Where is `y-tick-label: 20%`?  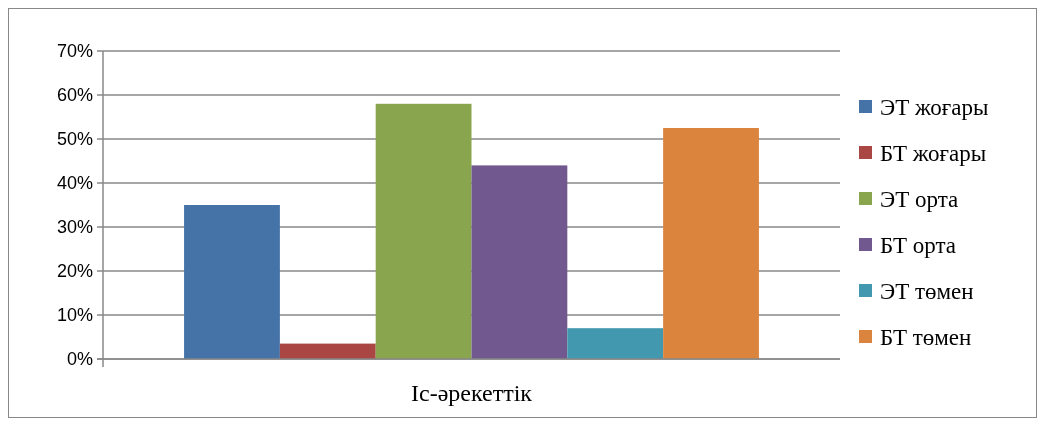
y-tick-label: 20% is located at coordinates (74, 271).